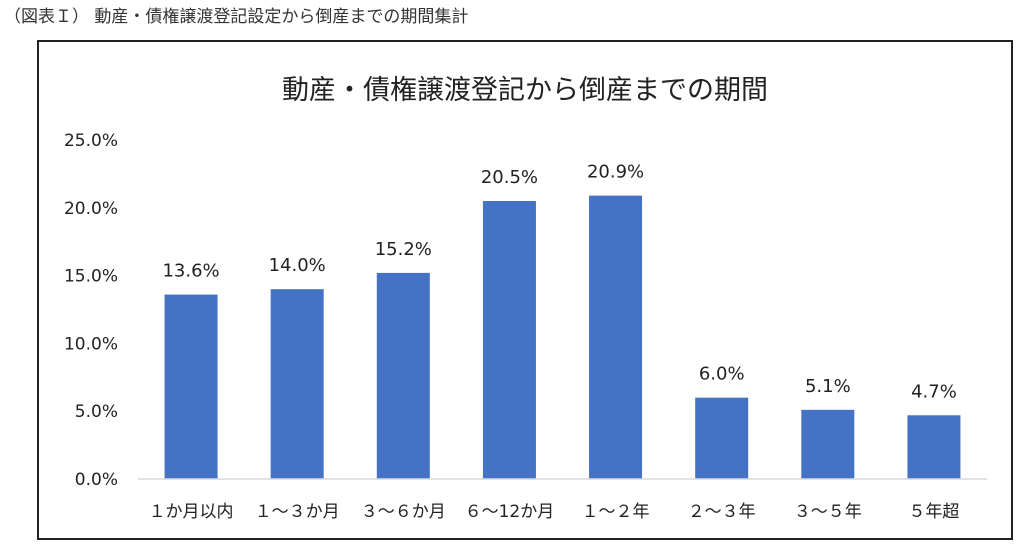 This screenshot has width=1023, height=554. What do you see at coordinates (91, 310) in the screenshot?
I see `y-axis: 0.0% 5.0% 10.0% 15.0% 20.0% 25.0%` at bounding box center [91, 310].